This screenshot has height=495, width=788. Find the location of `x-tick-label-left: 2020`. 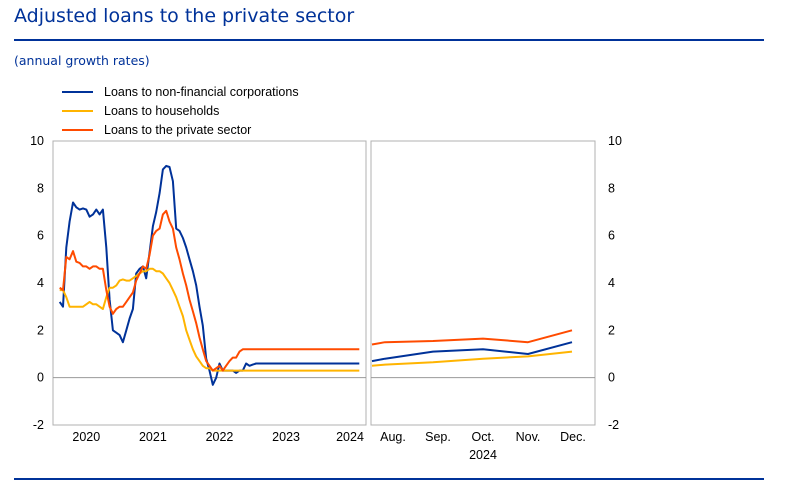

x-tick-label-left: 2020 is located at coordinates (86, 437).